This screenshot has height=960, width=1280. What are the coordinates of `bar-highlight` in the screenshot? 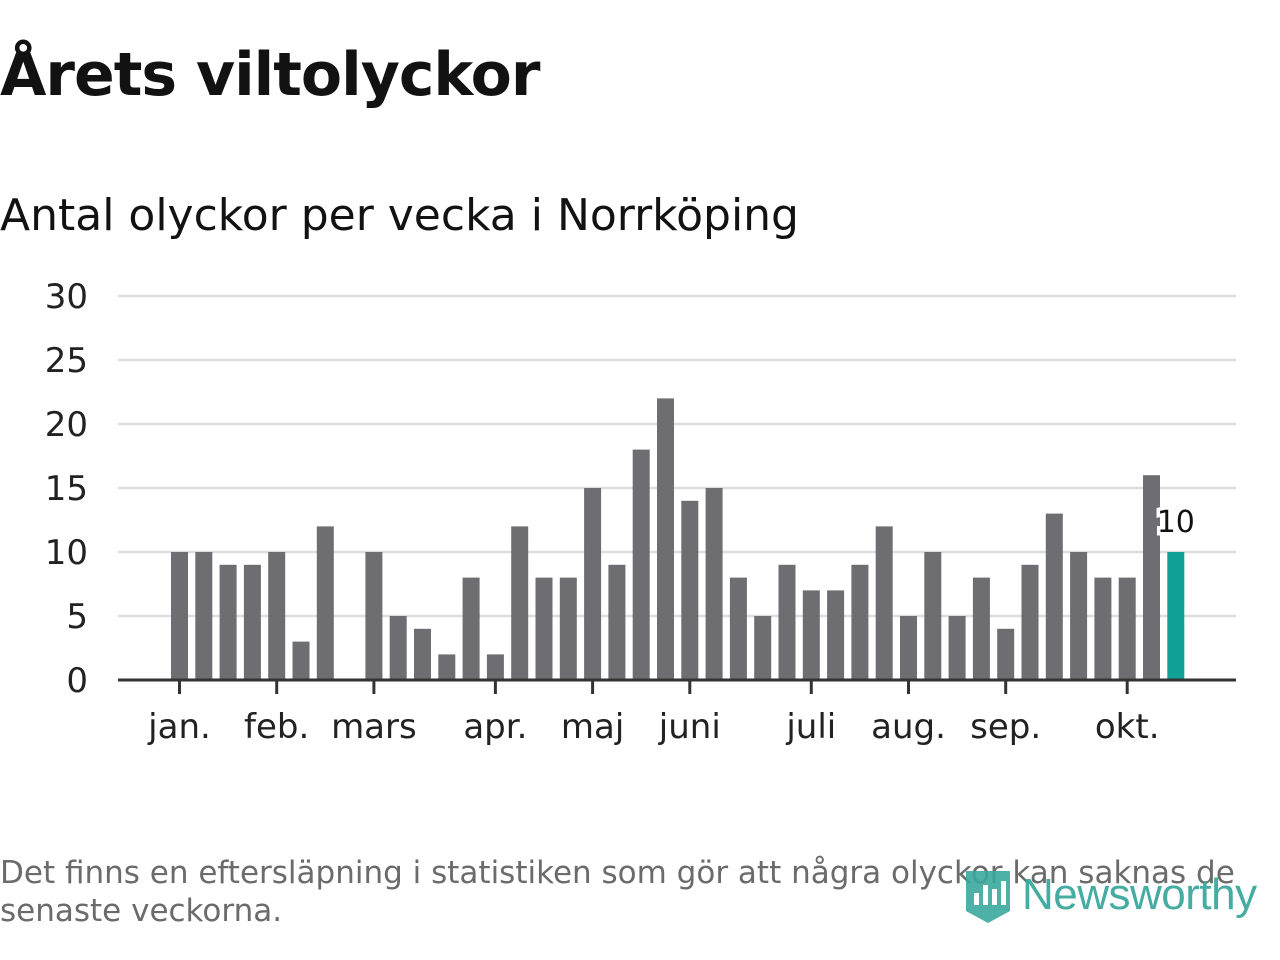 It's located at (1176, 616).